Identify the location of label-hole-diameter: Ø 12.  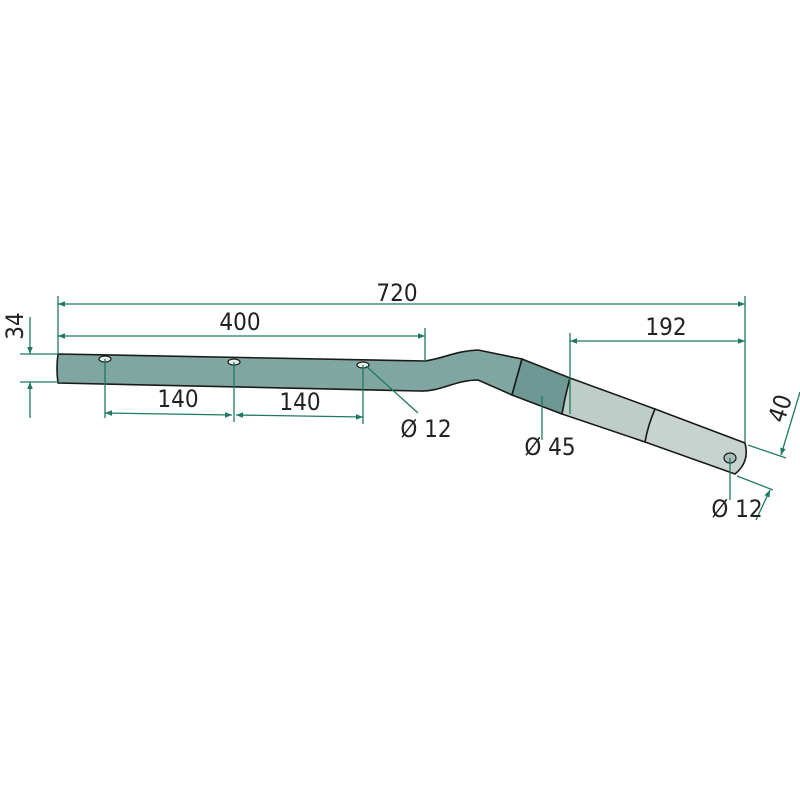
(425, 429).